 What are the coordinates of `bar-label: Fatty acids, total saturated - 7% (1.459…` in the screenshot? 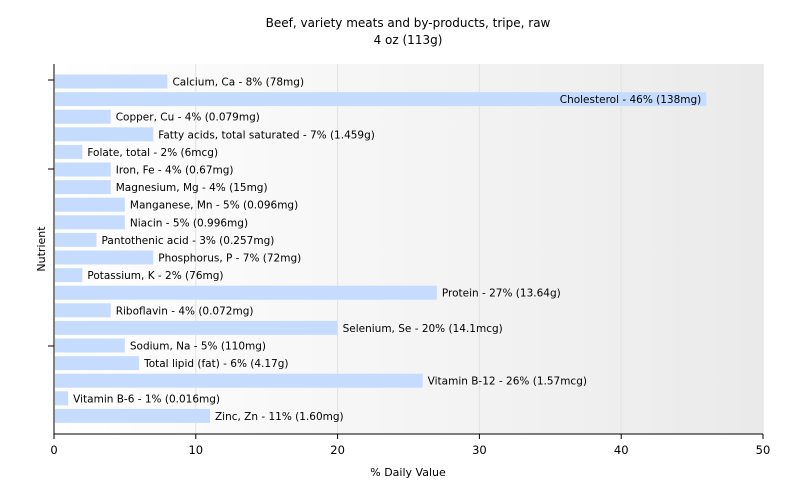 It's located at (266, 135).